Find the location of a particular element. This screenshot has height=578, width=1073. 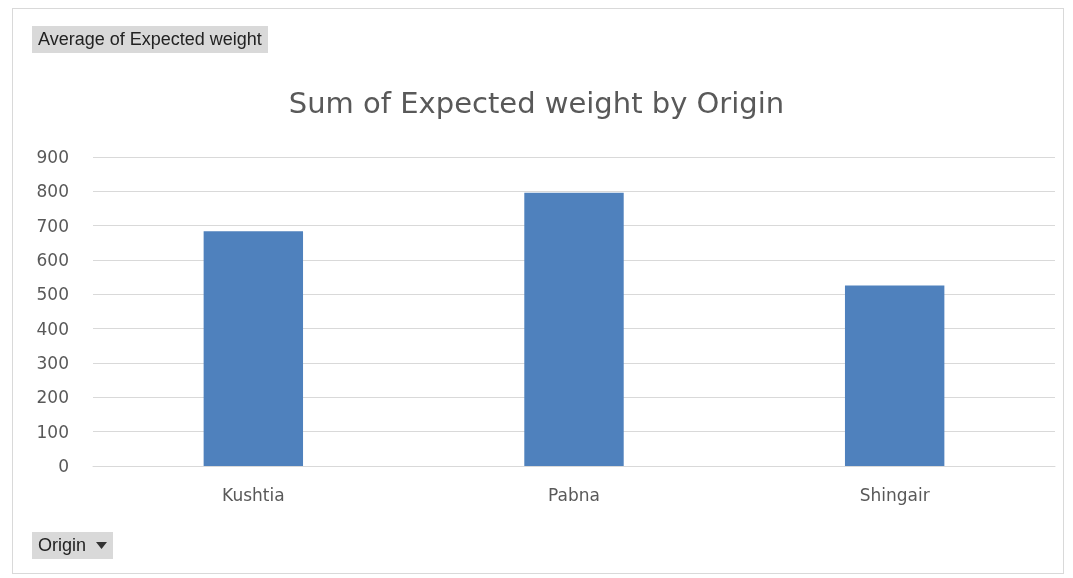

y-tick-label: 500 is located at coordinates (52, 294).